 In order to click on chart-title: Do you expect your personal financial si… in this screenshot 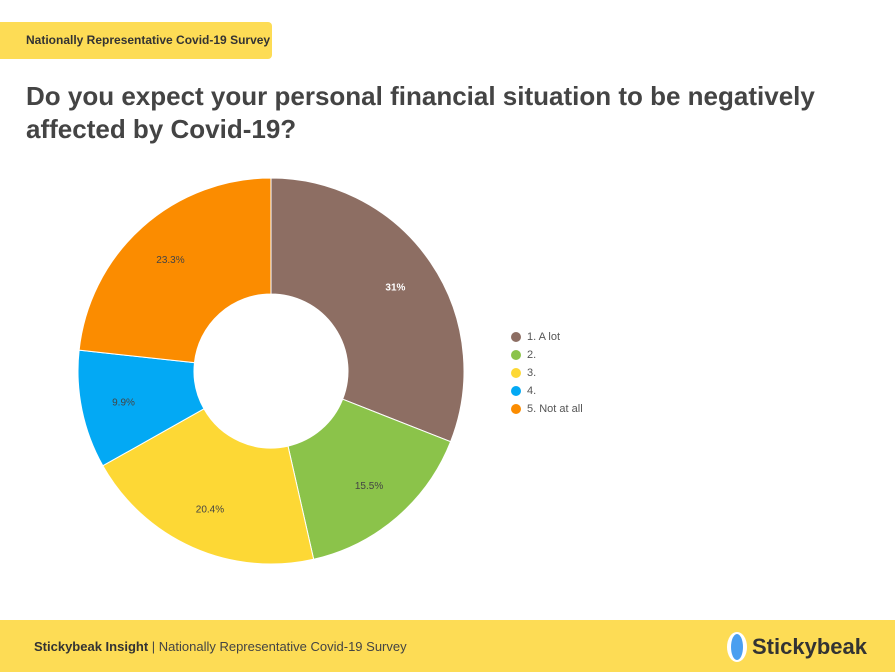, I will do `click(420, 112)`.